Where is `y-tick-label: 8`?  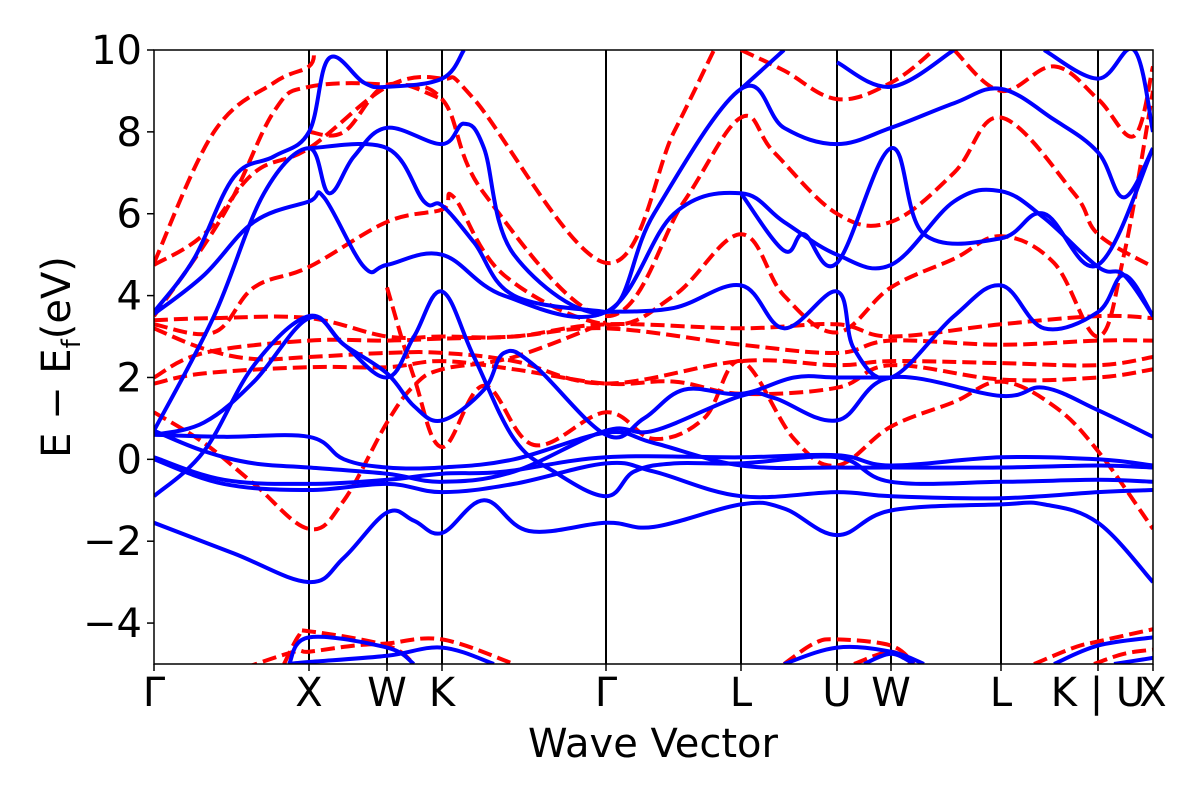
y-tick-label: 8 is located at coordinates (129, 133).